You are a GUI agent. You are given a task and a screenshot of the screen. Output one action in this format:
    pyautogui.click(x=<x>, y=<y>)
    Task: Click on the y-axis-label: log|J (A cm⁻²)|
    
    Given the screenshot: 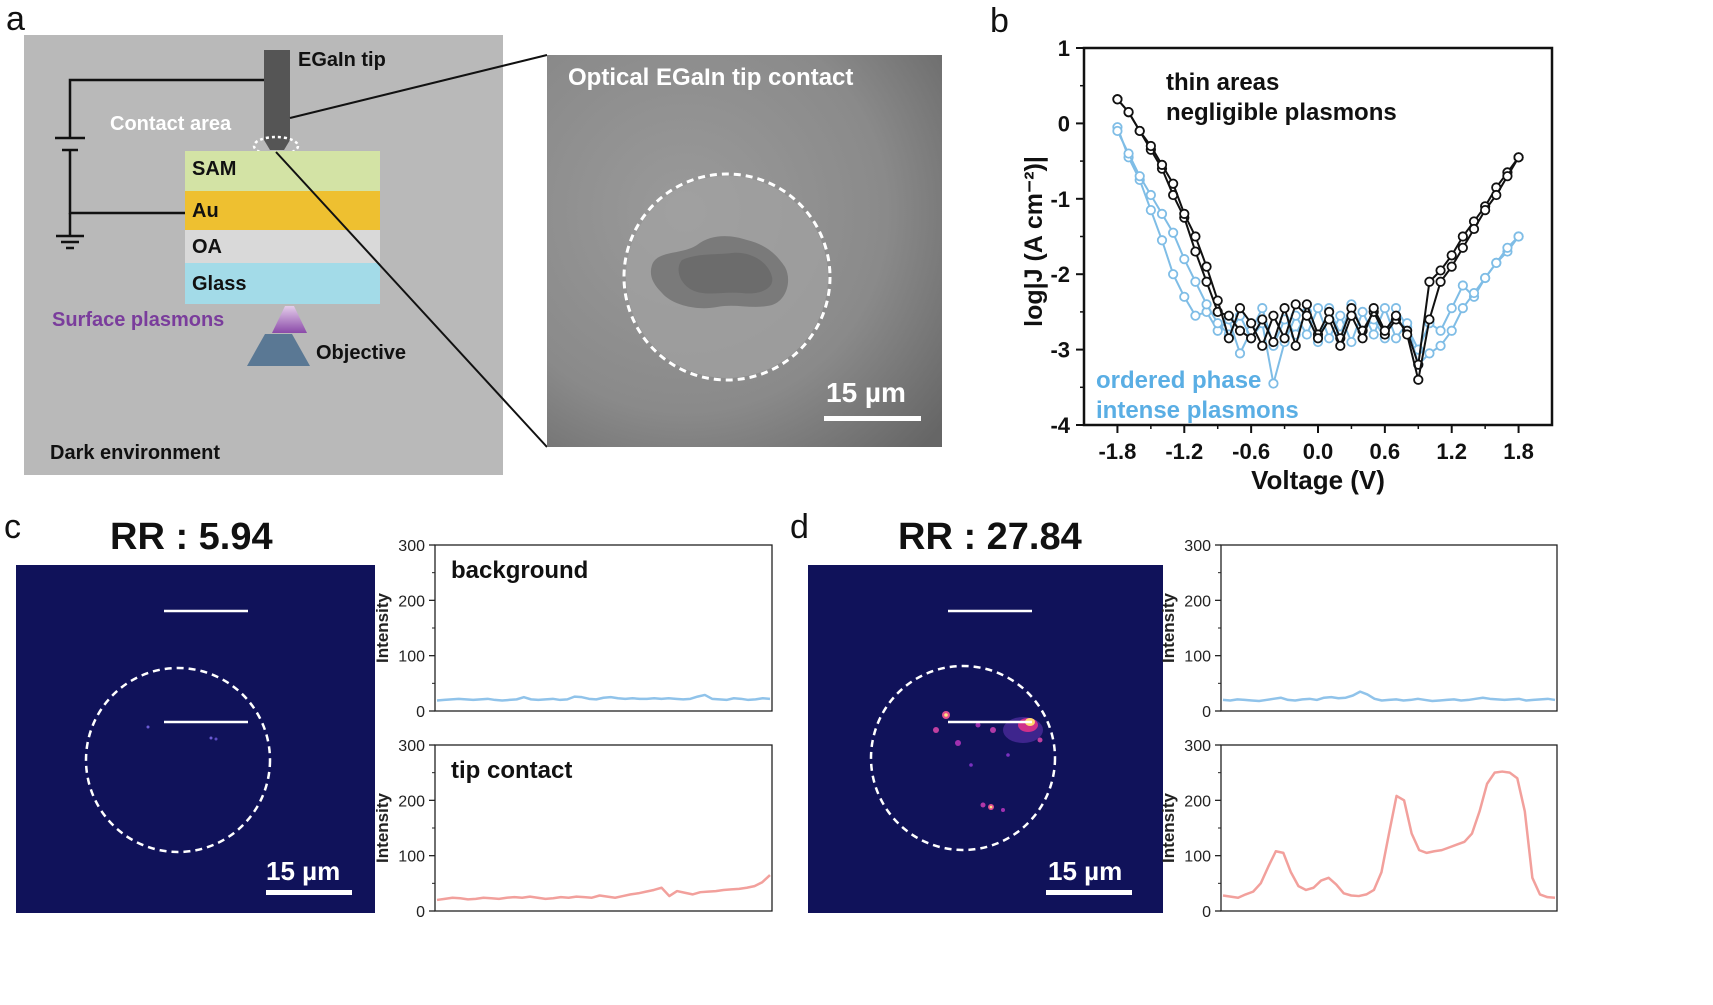 What is the action you would take?
    pyautogui.click(x=1034, y=241)
    